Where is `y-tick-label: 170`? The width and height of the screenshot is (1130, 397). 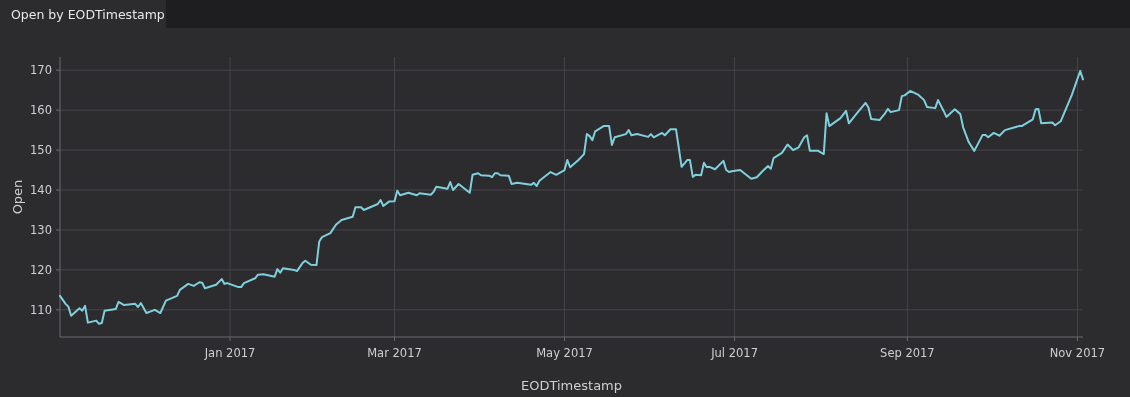 y-tick-label: 170 is located at coordinates (41, 70).